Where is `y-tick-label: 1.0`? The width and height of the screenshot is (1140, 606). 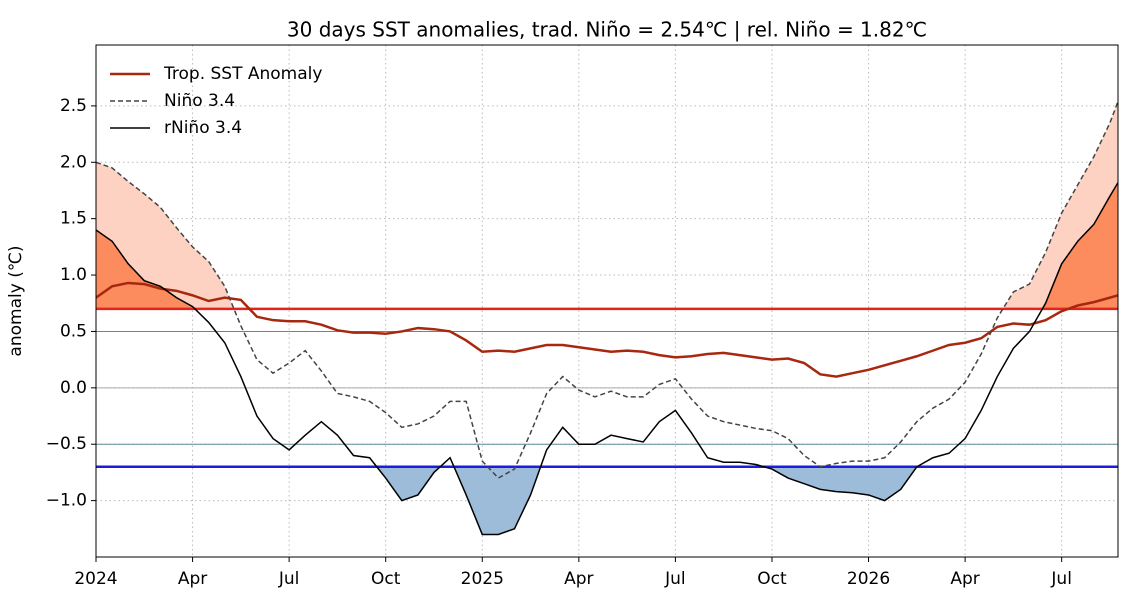 y-tick-label: 1.0 is located at coordinates (73, 275).